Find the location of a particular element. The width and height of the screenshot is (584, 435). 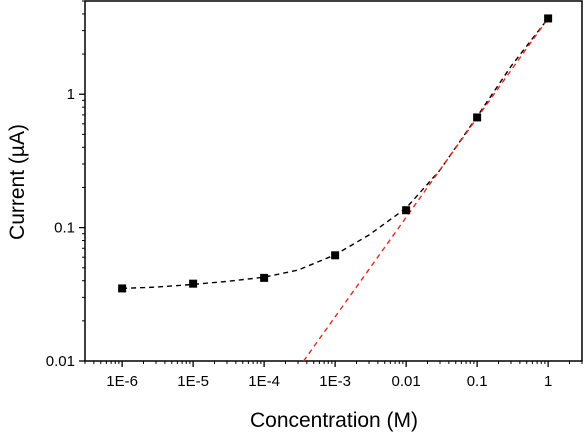

y-tick-label: 0.1 is located at coordinates (64, 228).